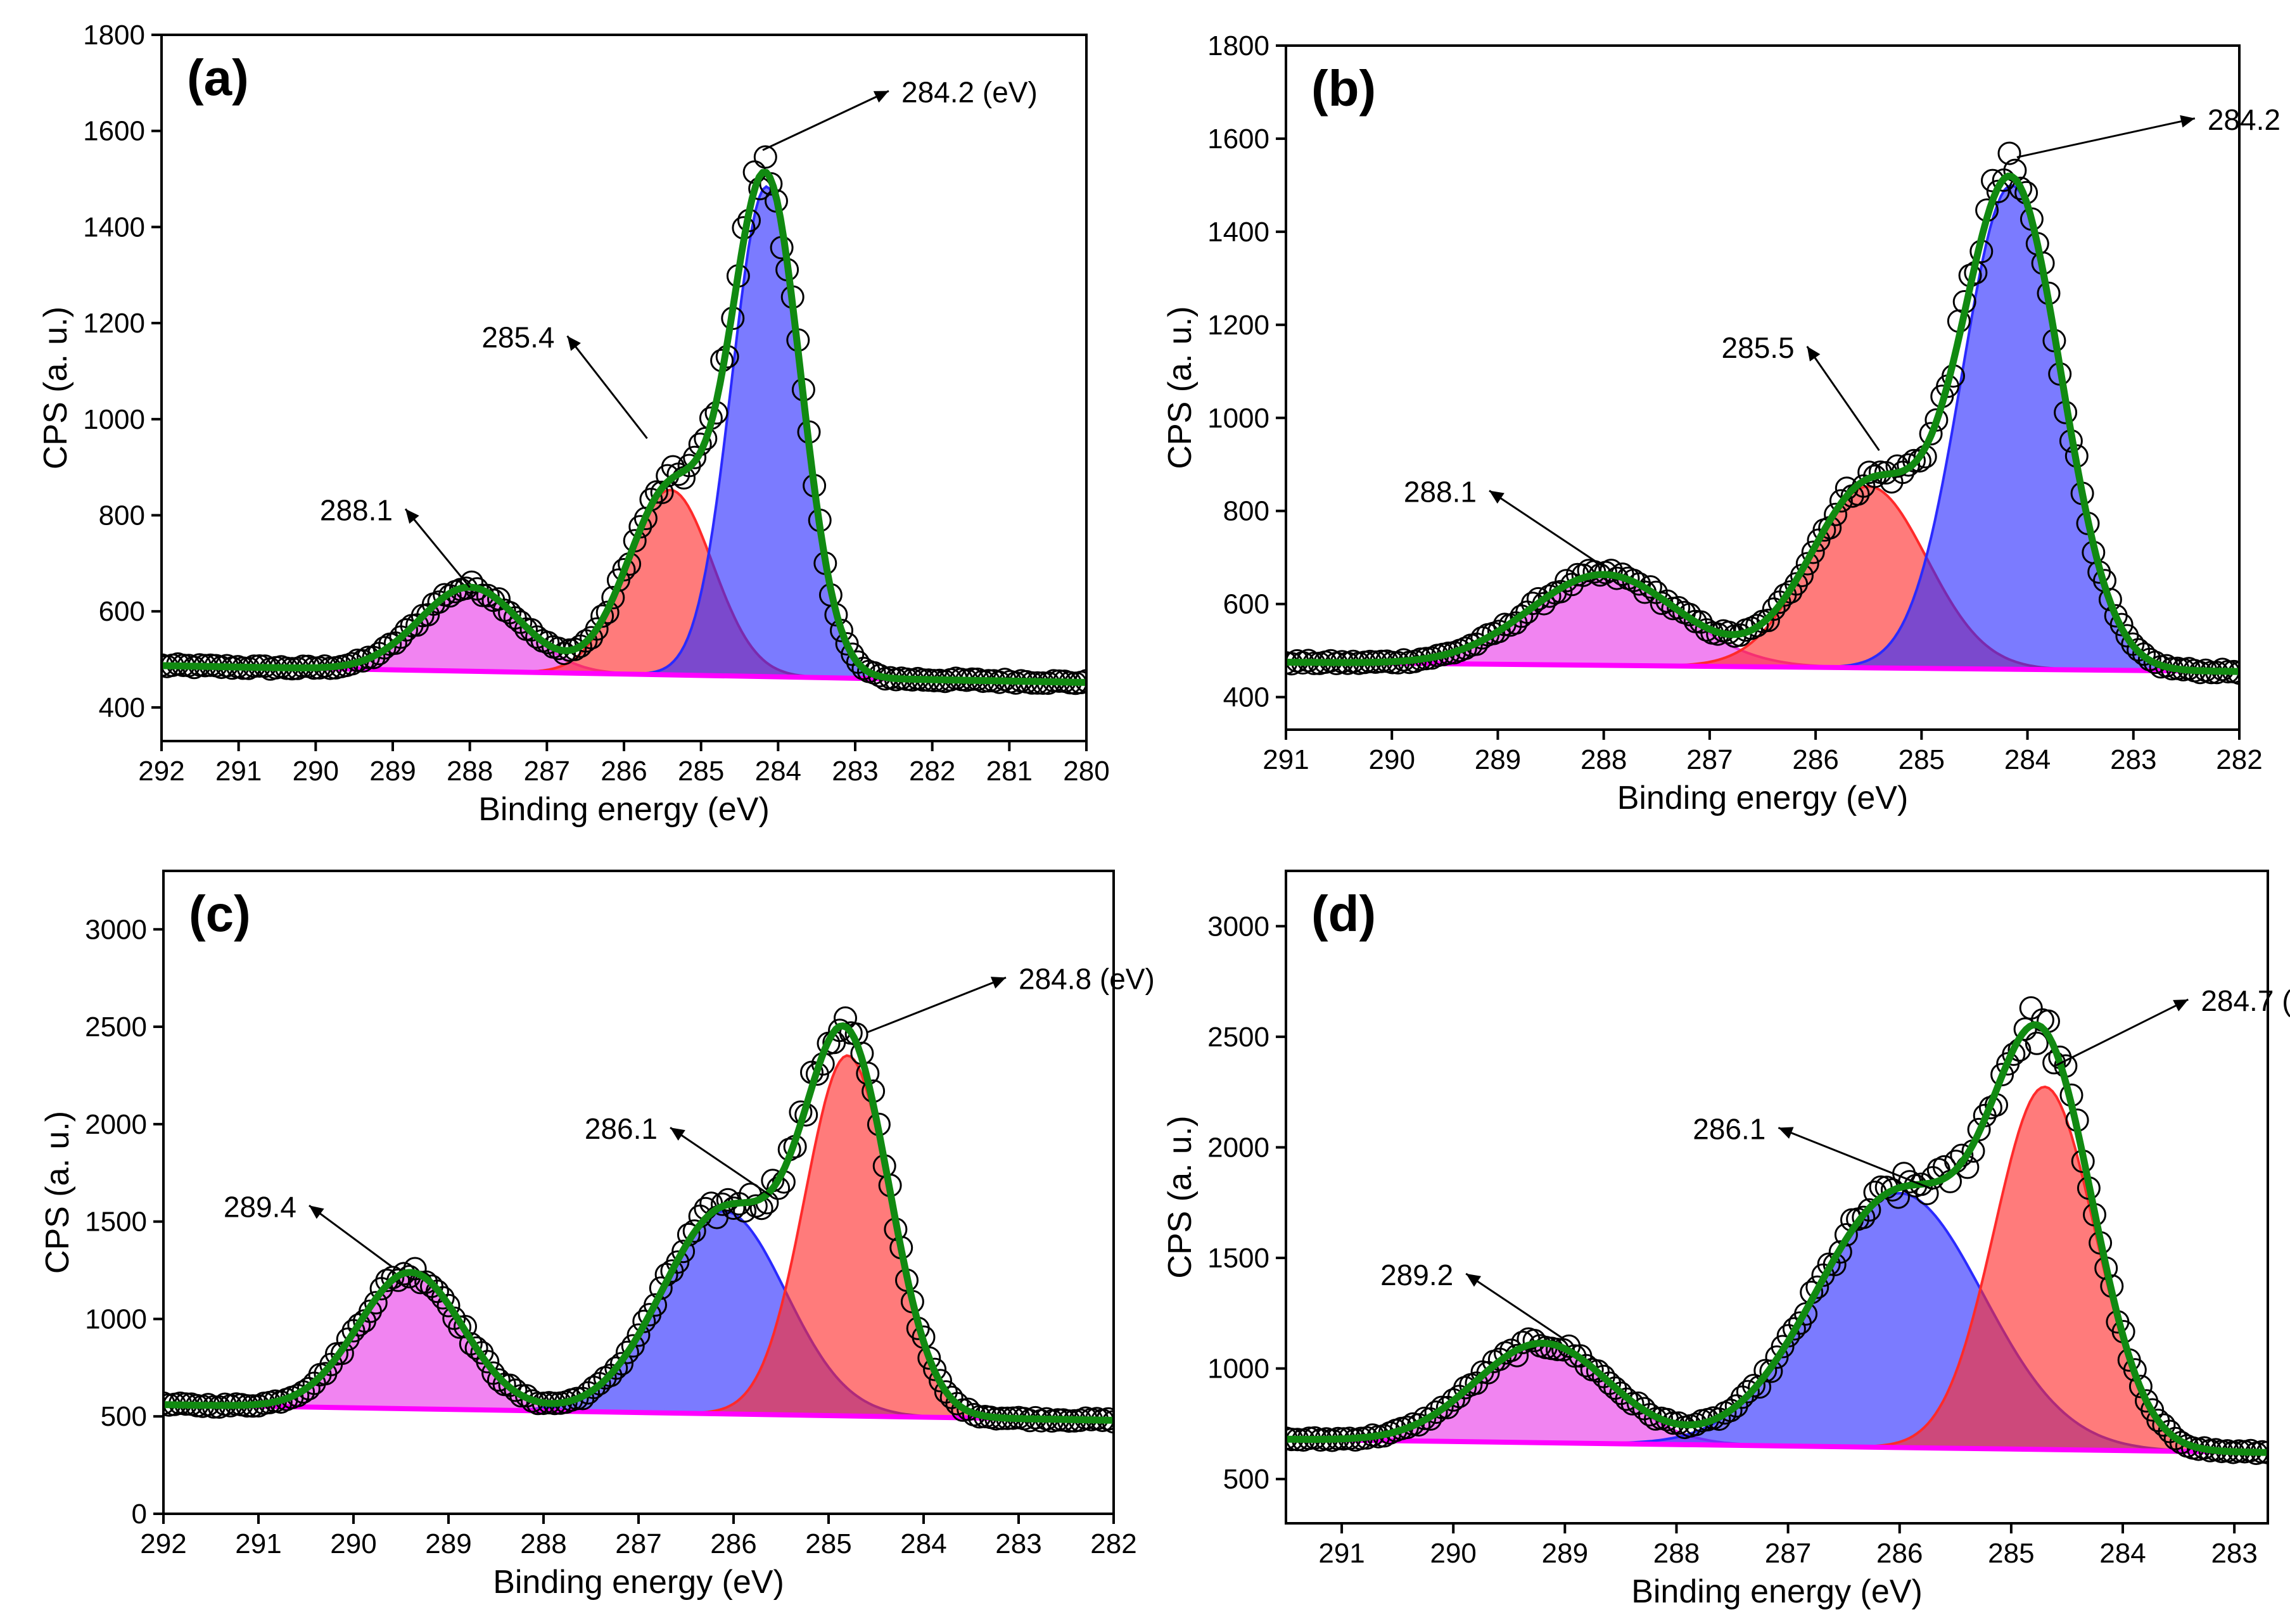 This screenshot has height=1624, width=2290. What do you see at coordinates (116, 1124) in the screenshot?
I see `y-tick-label: 2000` at bounding box center [116, 1124].